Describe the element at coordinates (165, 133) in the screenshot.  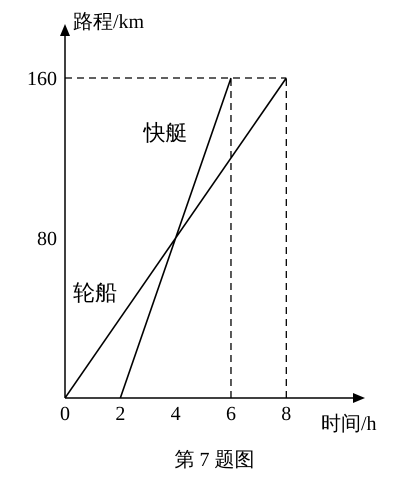
I see `series-label: 快艇` at that location.